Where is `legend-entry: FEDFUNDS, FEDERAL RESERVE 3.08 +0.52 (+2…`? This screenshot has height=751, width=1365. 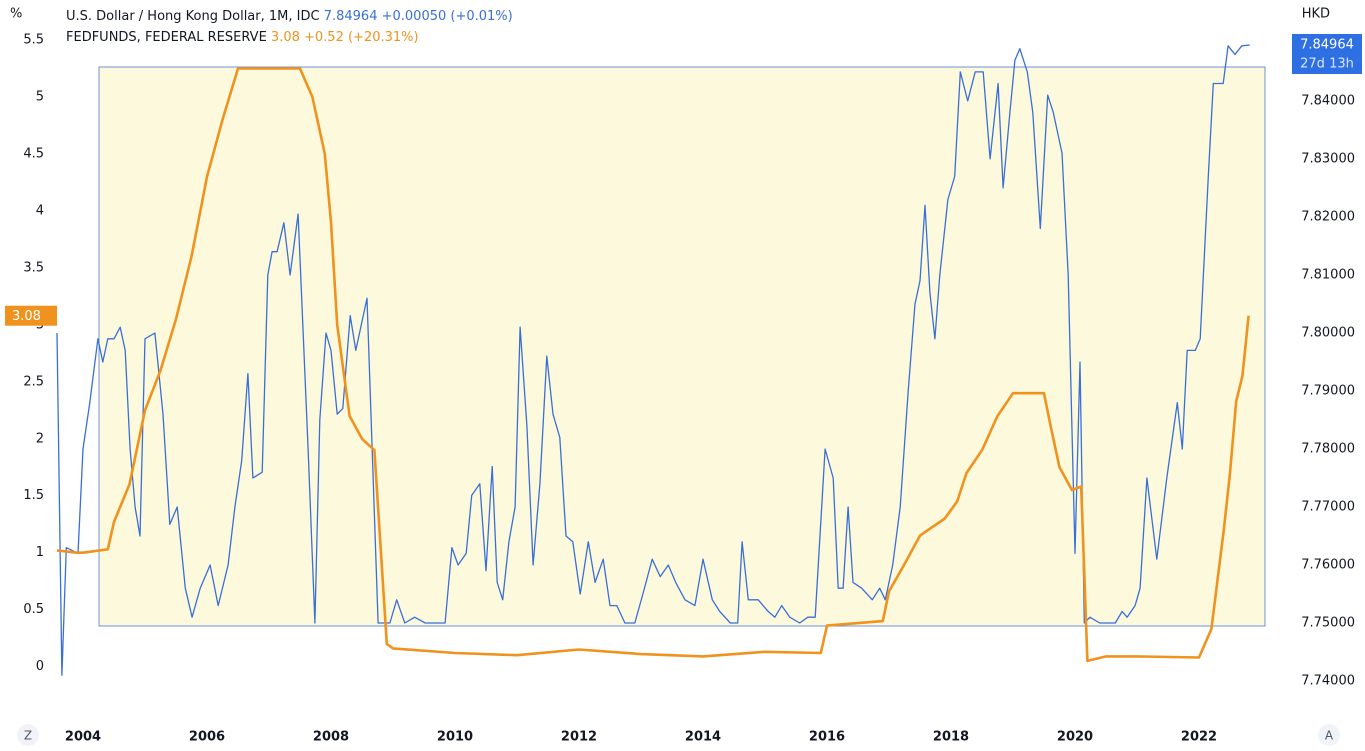 legend-entry: FEDFUNDS, FEDERAL RESERVE 3.08 +0.52 (+2… is located at coordinates (242, 37).